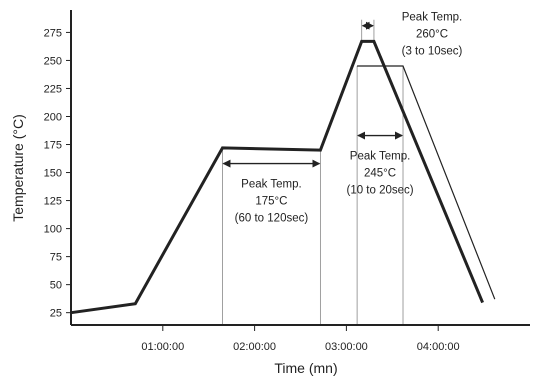 The width and height of the screenshot is (536, 380). What do you see at coordinates (346, 347) in the screenshot?
I see `x-tick-label: 03:00:00` at bounding box center [346, 347].